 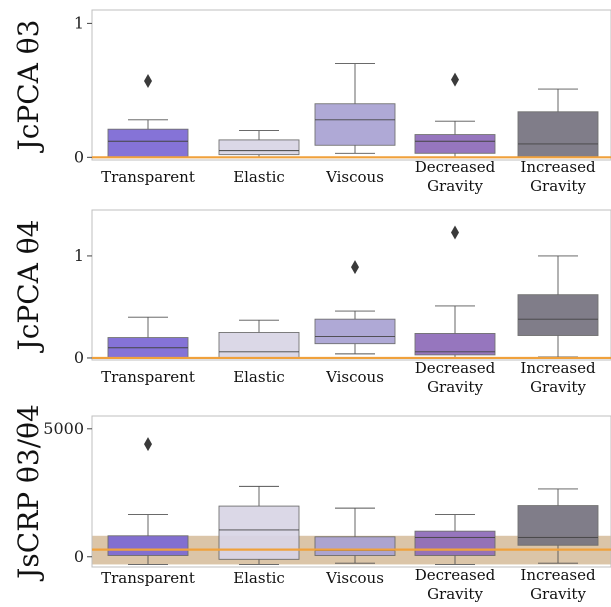 What do you see at coordinates (63, 428) in the screenshot?
I see `y-tick-label: 5000` at bounding box center [63, 428].